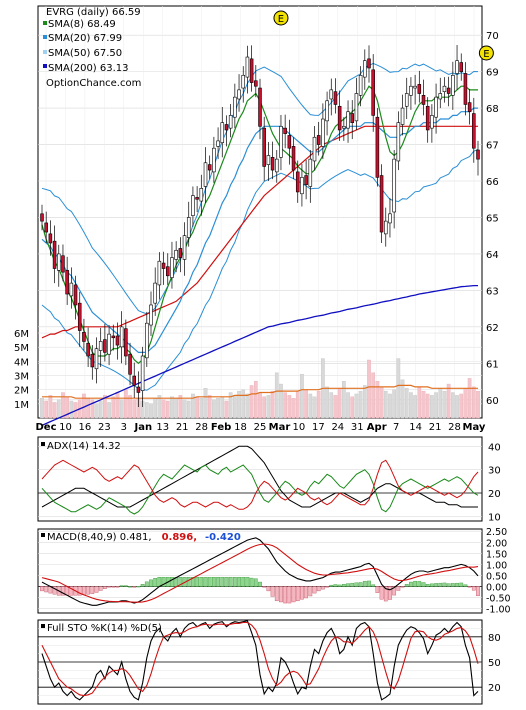 The height and width of the screenshot is (710, 526). Describe the element at coordinates (492, 73) in the screenshot. I see `price-tick-label: 69` at that location.